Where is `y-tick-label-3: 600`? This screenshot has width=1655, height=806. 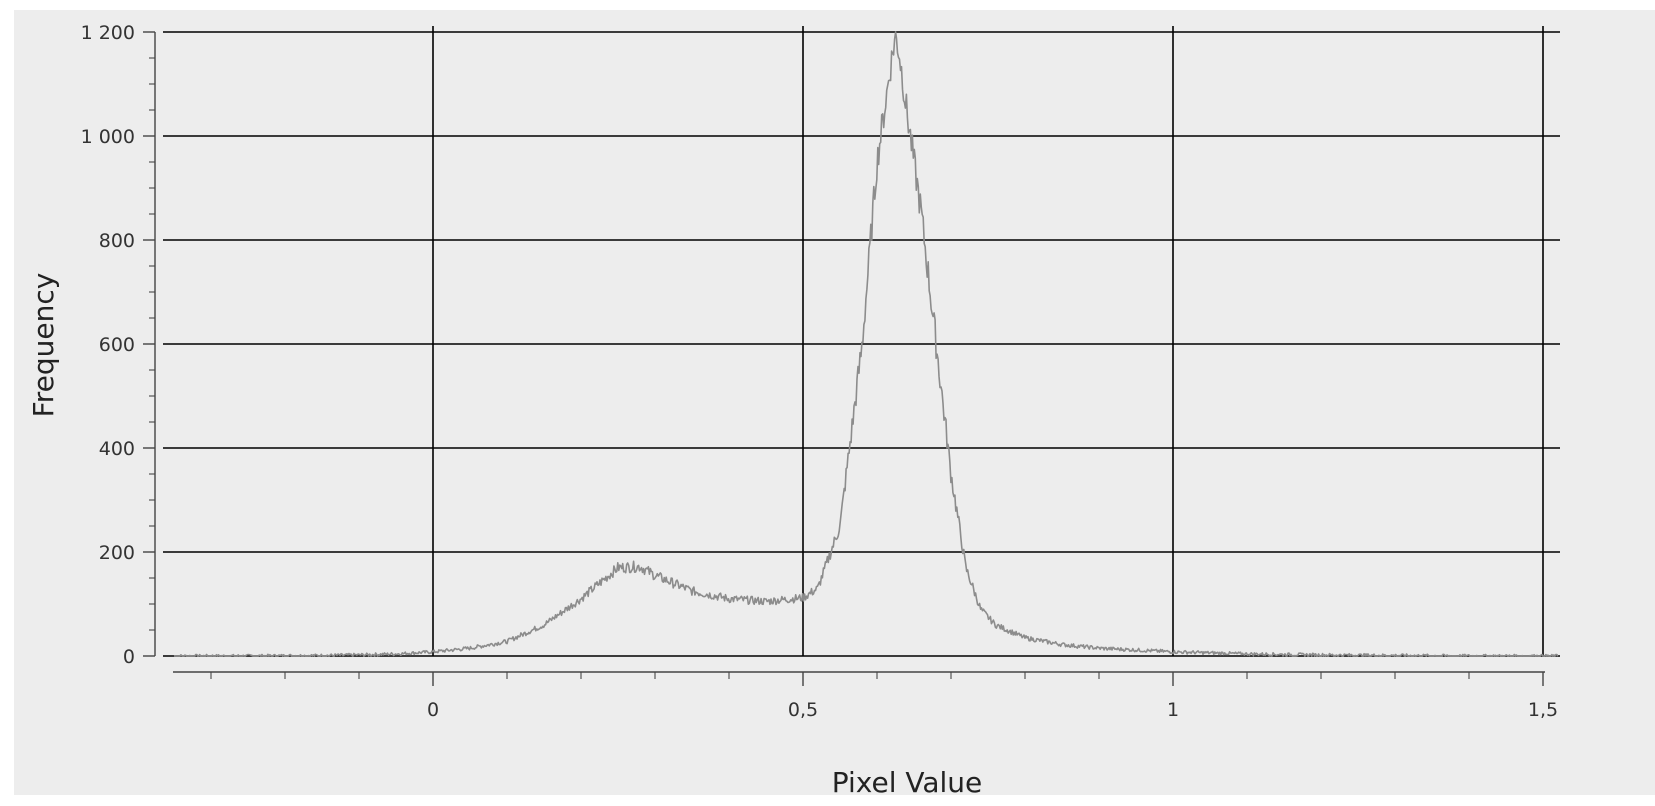
y-tick-label-3: 600 is located at coordinates (117, 345).